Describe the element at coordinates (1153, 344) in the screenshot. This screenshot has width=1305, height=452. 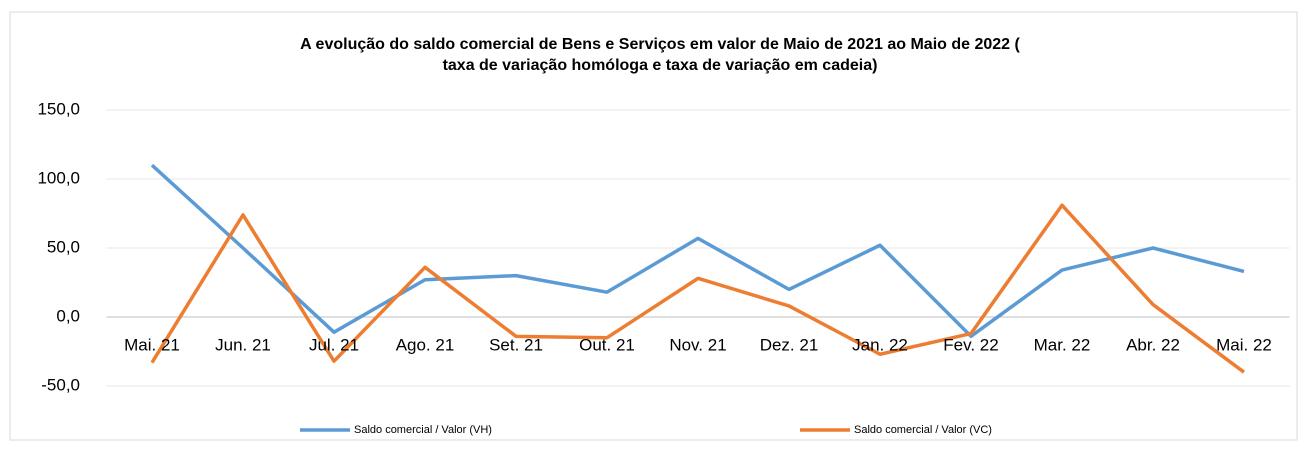
I see `x-tick-label: Abr. 22` at that location.